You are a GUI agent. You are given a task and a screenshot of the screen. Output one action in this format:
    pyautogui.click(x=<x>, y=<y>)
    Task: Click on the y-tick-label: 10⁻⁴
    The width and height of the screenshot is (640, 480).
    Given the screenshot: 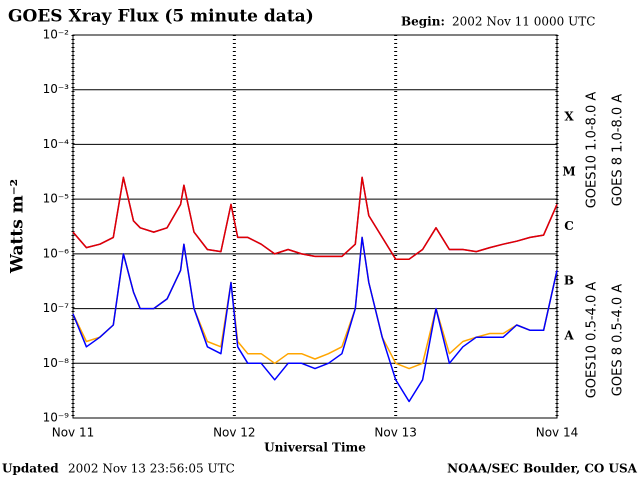 What is the action you would take?
    pyautogui.click(x=56, y=144)
    